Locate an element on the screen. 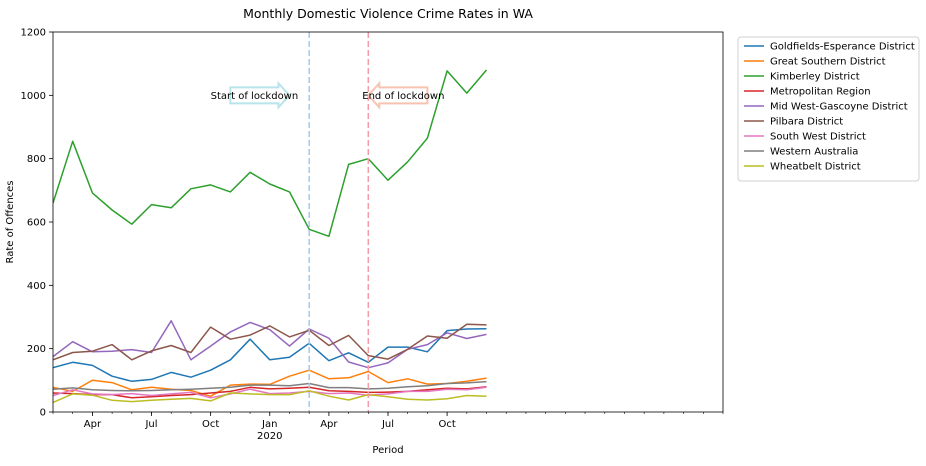 This screenshot has width=926, height=466. x-tick-label-6: Oct is located at coordinates (446, 424).